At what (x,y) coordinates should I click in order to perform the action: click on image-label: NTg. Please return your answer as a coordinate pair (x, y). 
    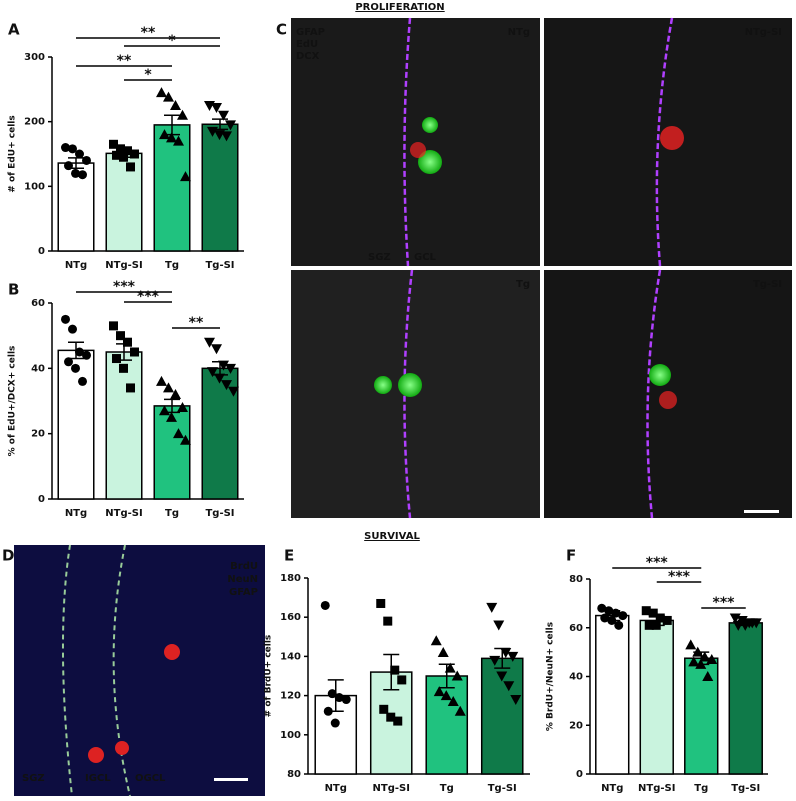
    Looking at the image, I should click on (519, 32).